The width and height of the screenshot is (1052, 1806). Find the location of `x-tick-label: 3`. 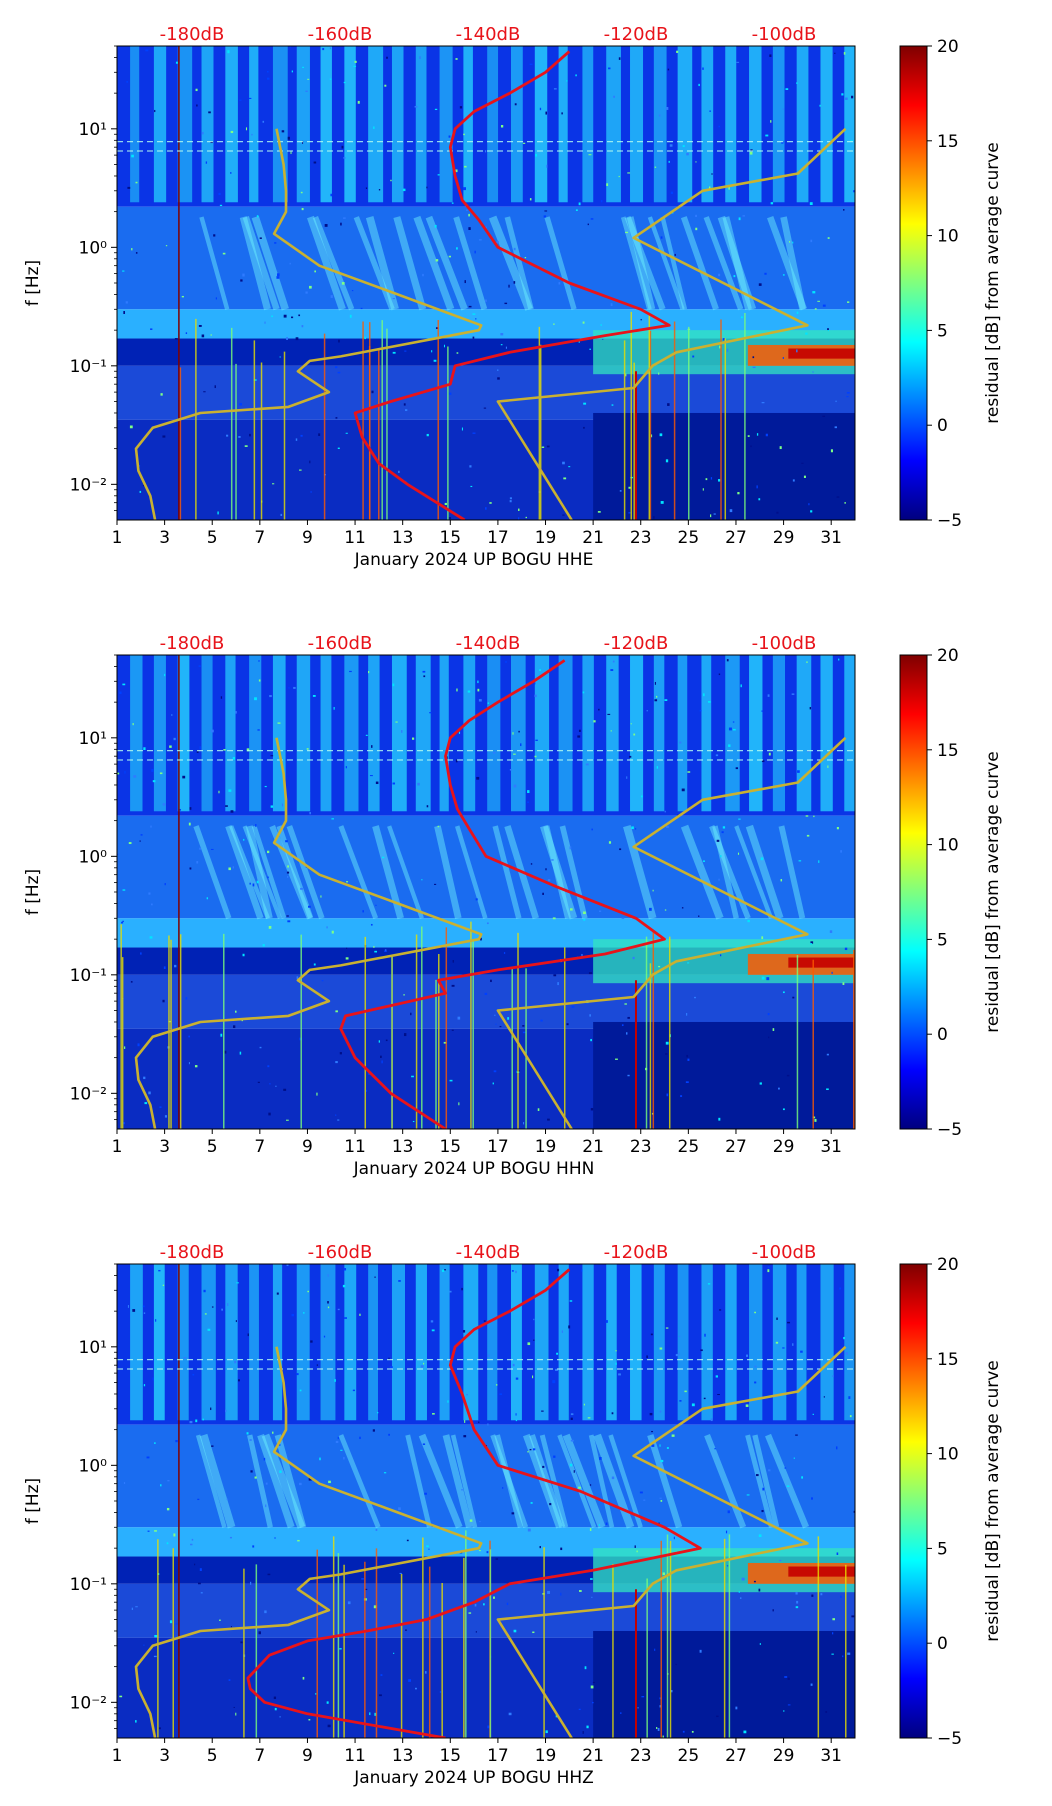

x-tick-label: 3 is located at coordinates (164, 1756).